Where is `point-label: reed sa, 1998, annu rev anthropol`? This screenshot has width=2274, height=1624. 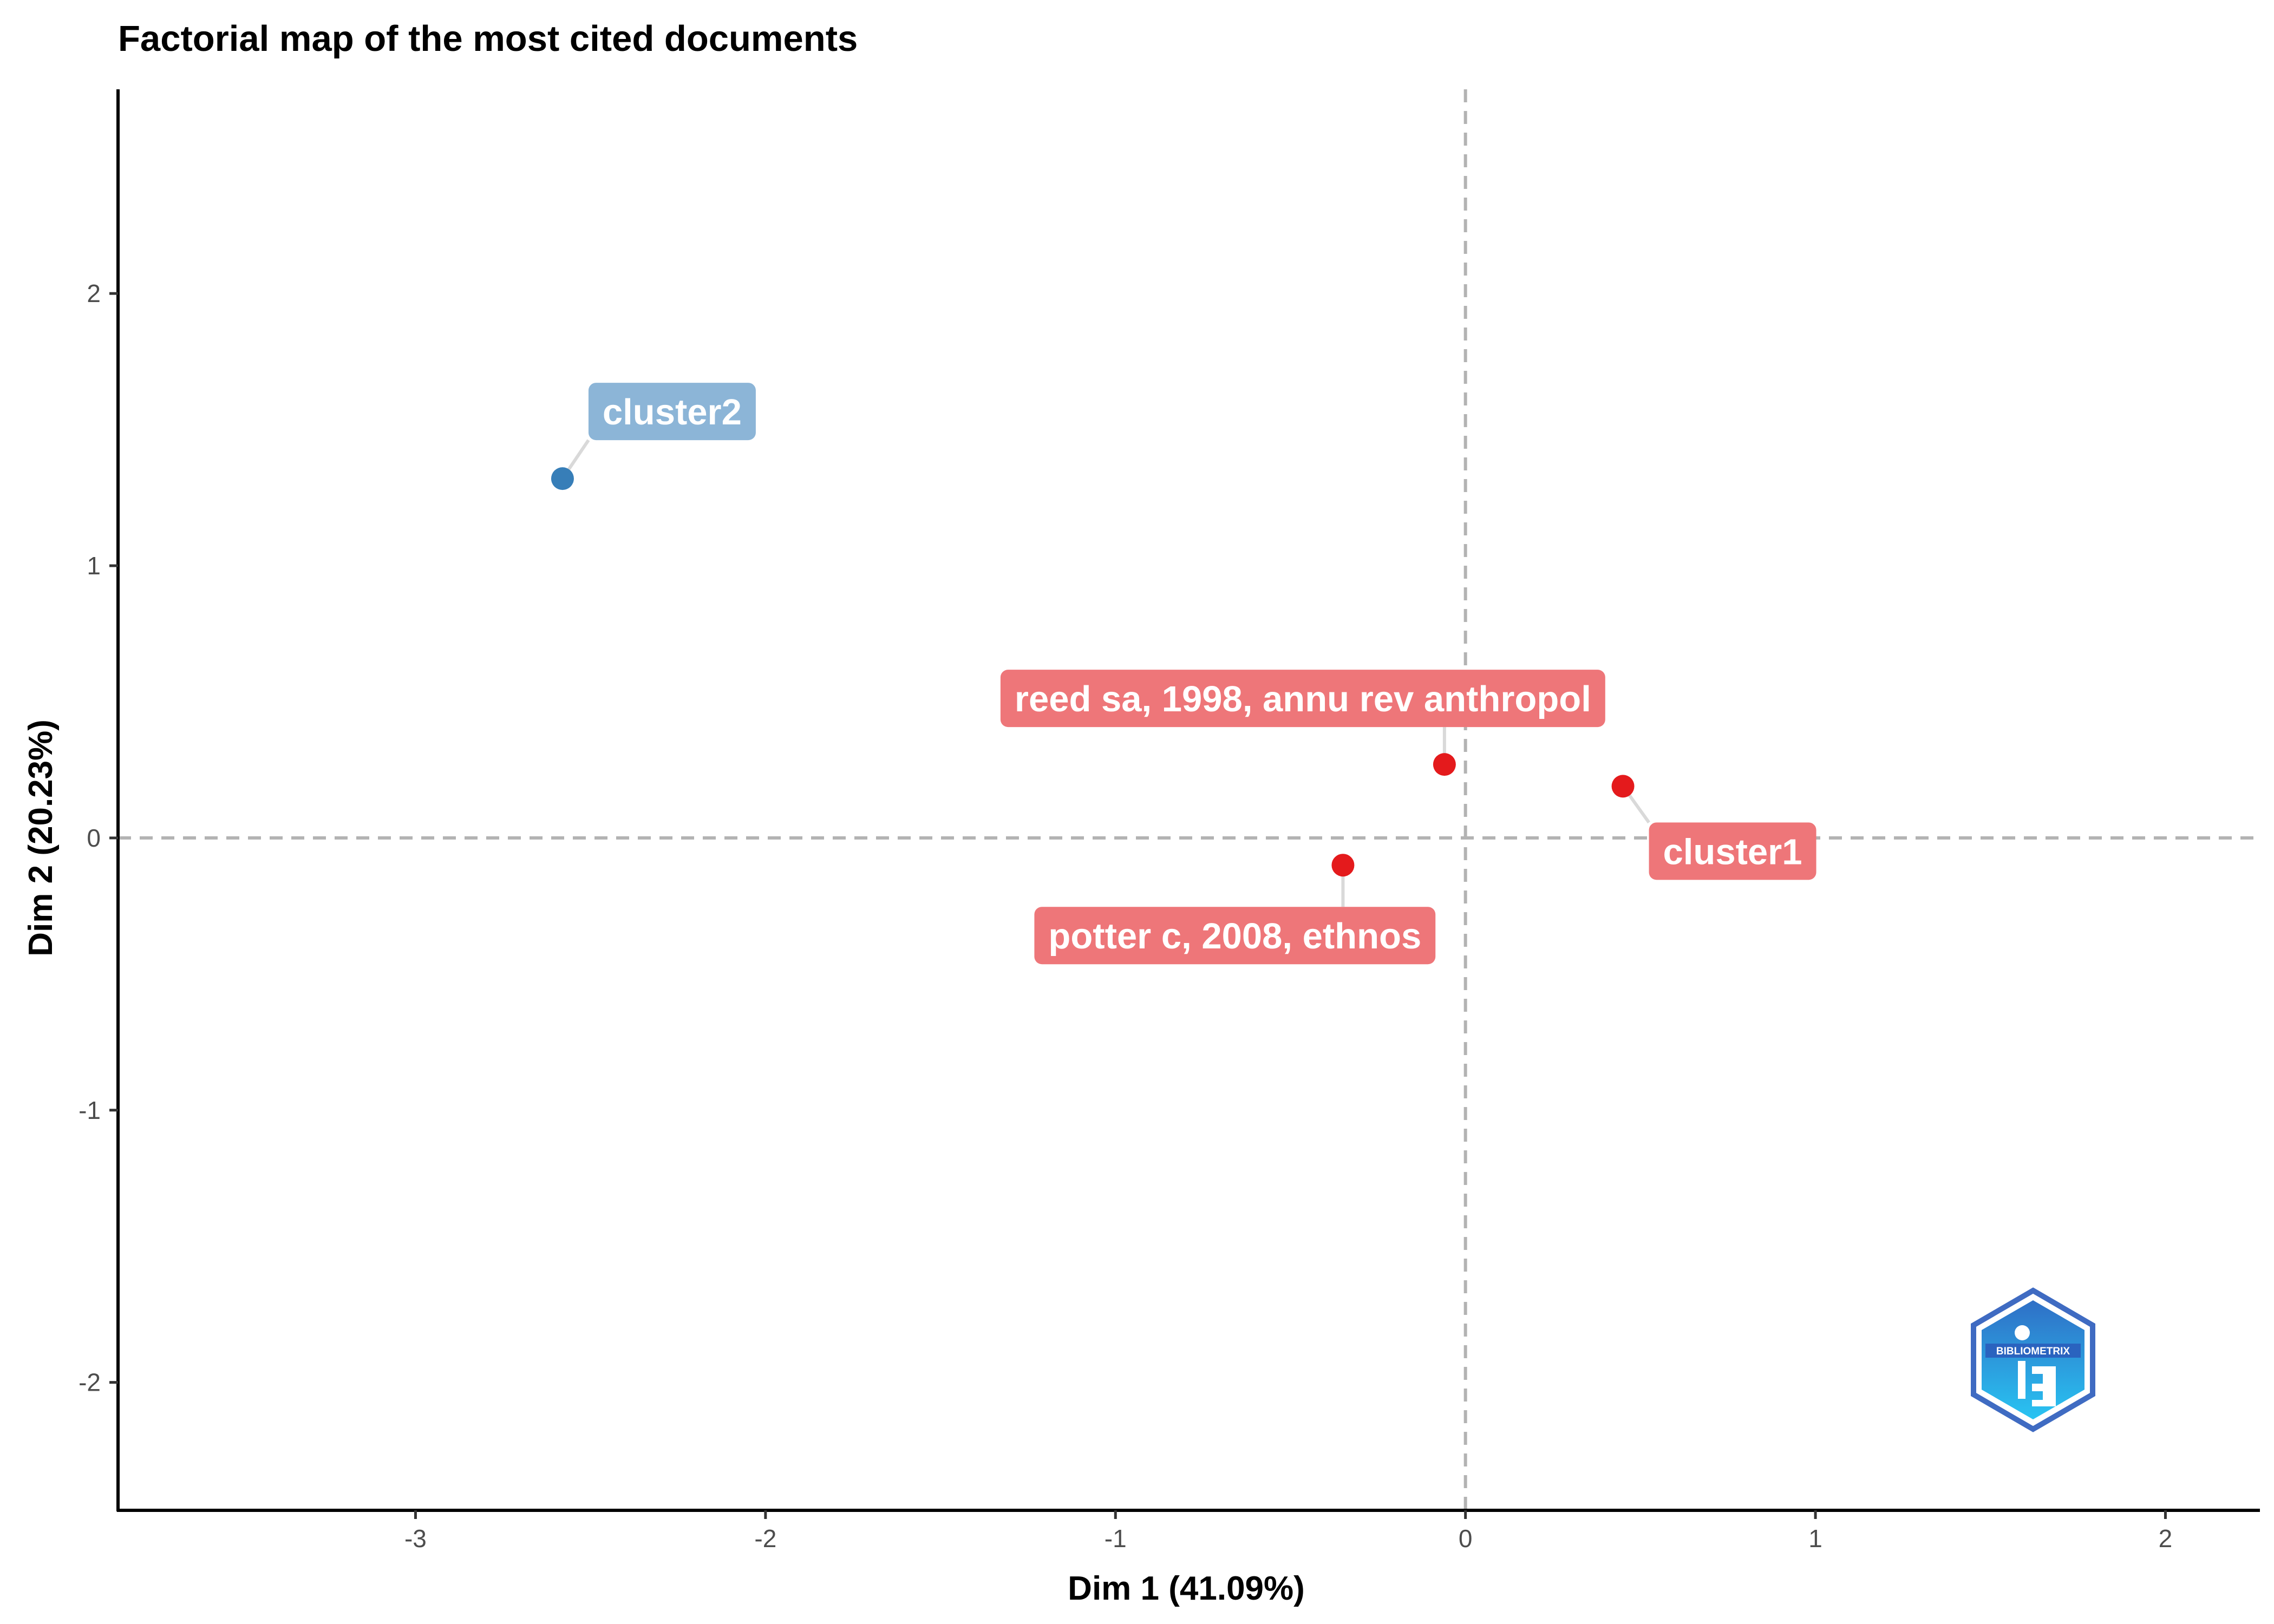 point-label: reed sa, 1998, annu rev anthropol is located at coordinates (1303, 699).